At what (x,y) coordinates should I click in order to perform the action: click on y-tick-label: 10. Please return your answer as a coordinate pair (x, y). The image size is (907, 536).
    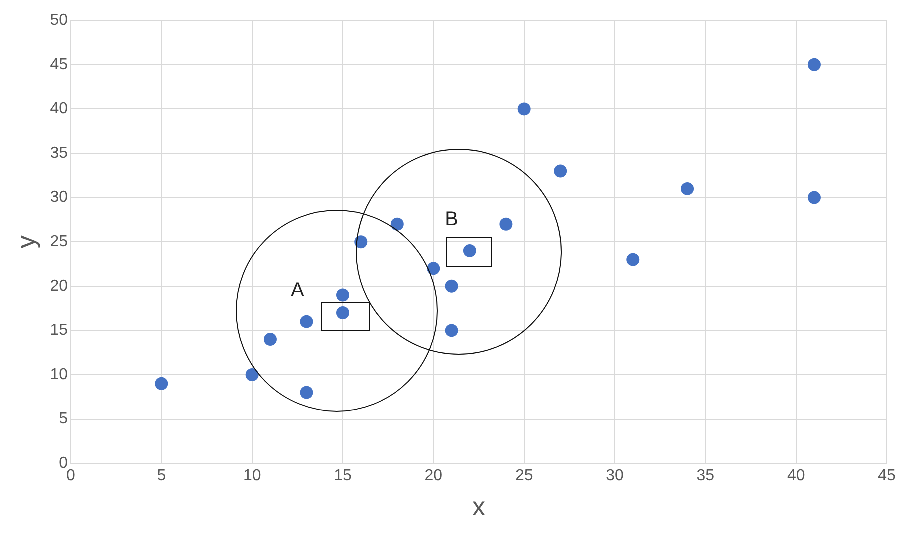
    Looking at the image, I should click on (59, 375).